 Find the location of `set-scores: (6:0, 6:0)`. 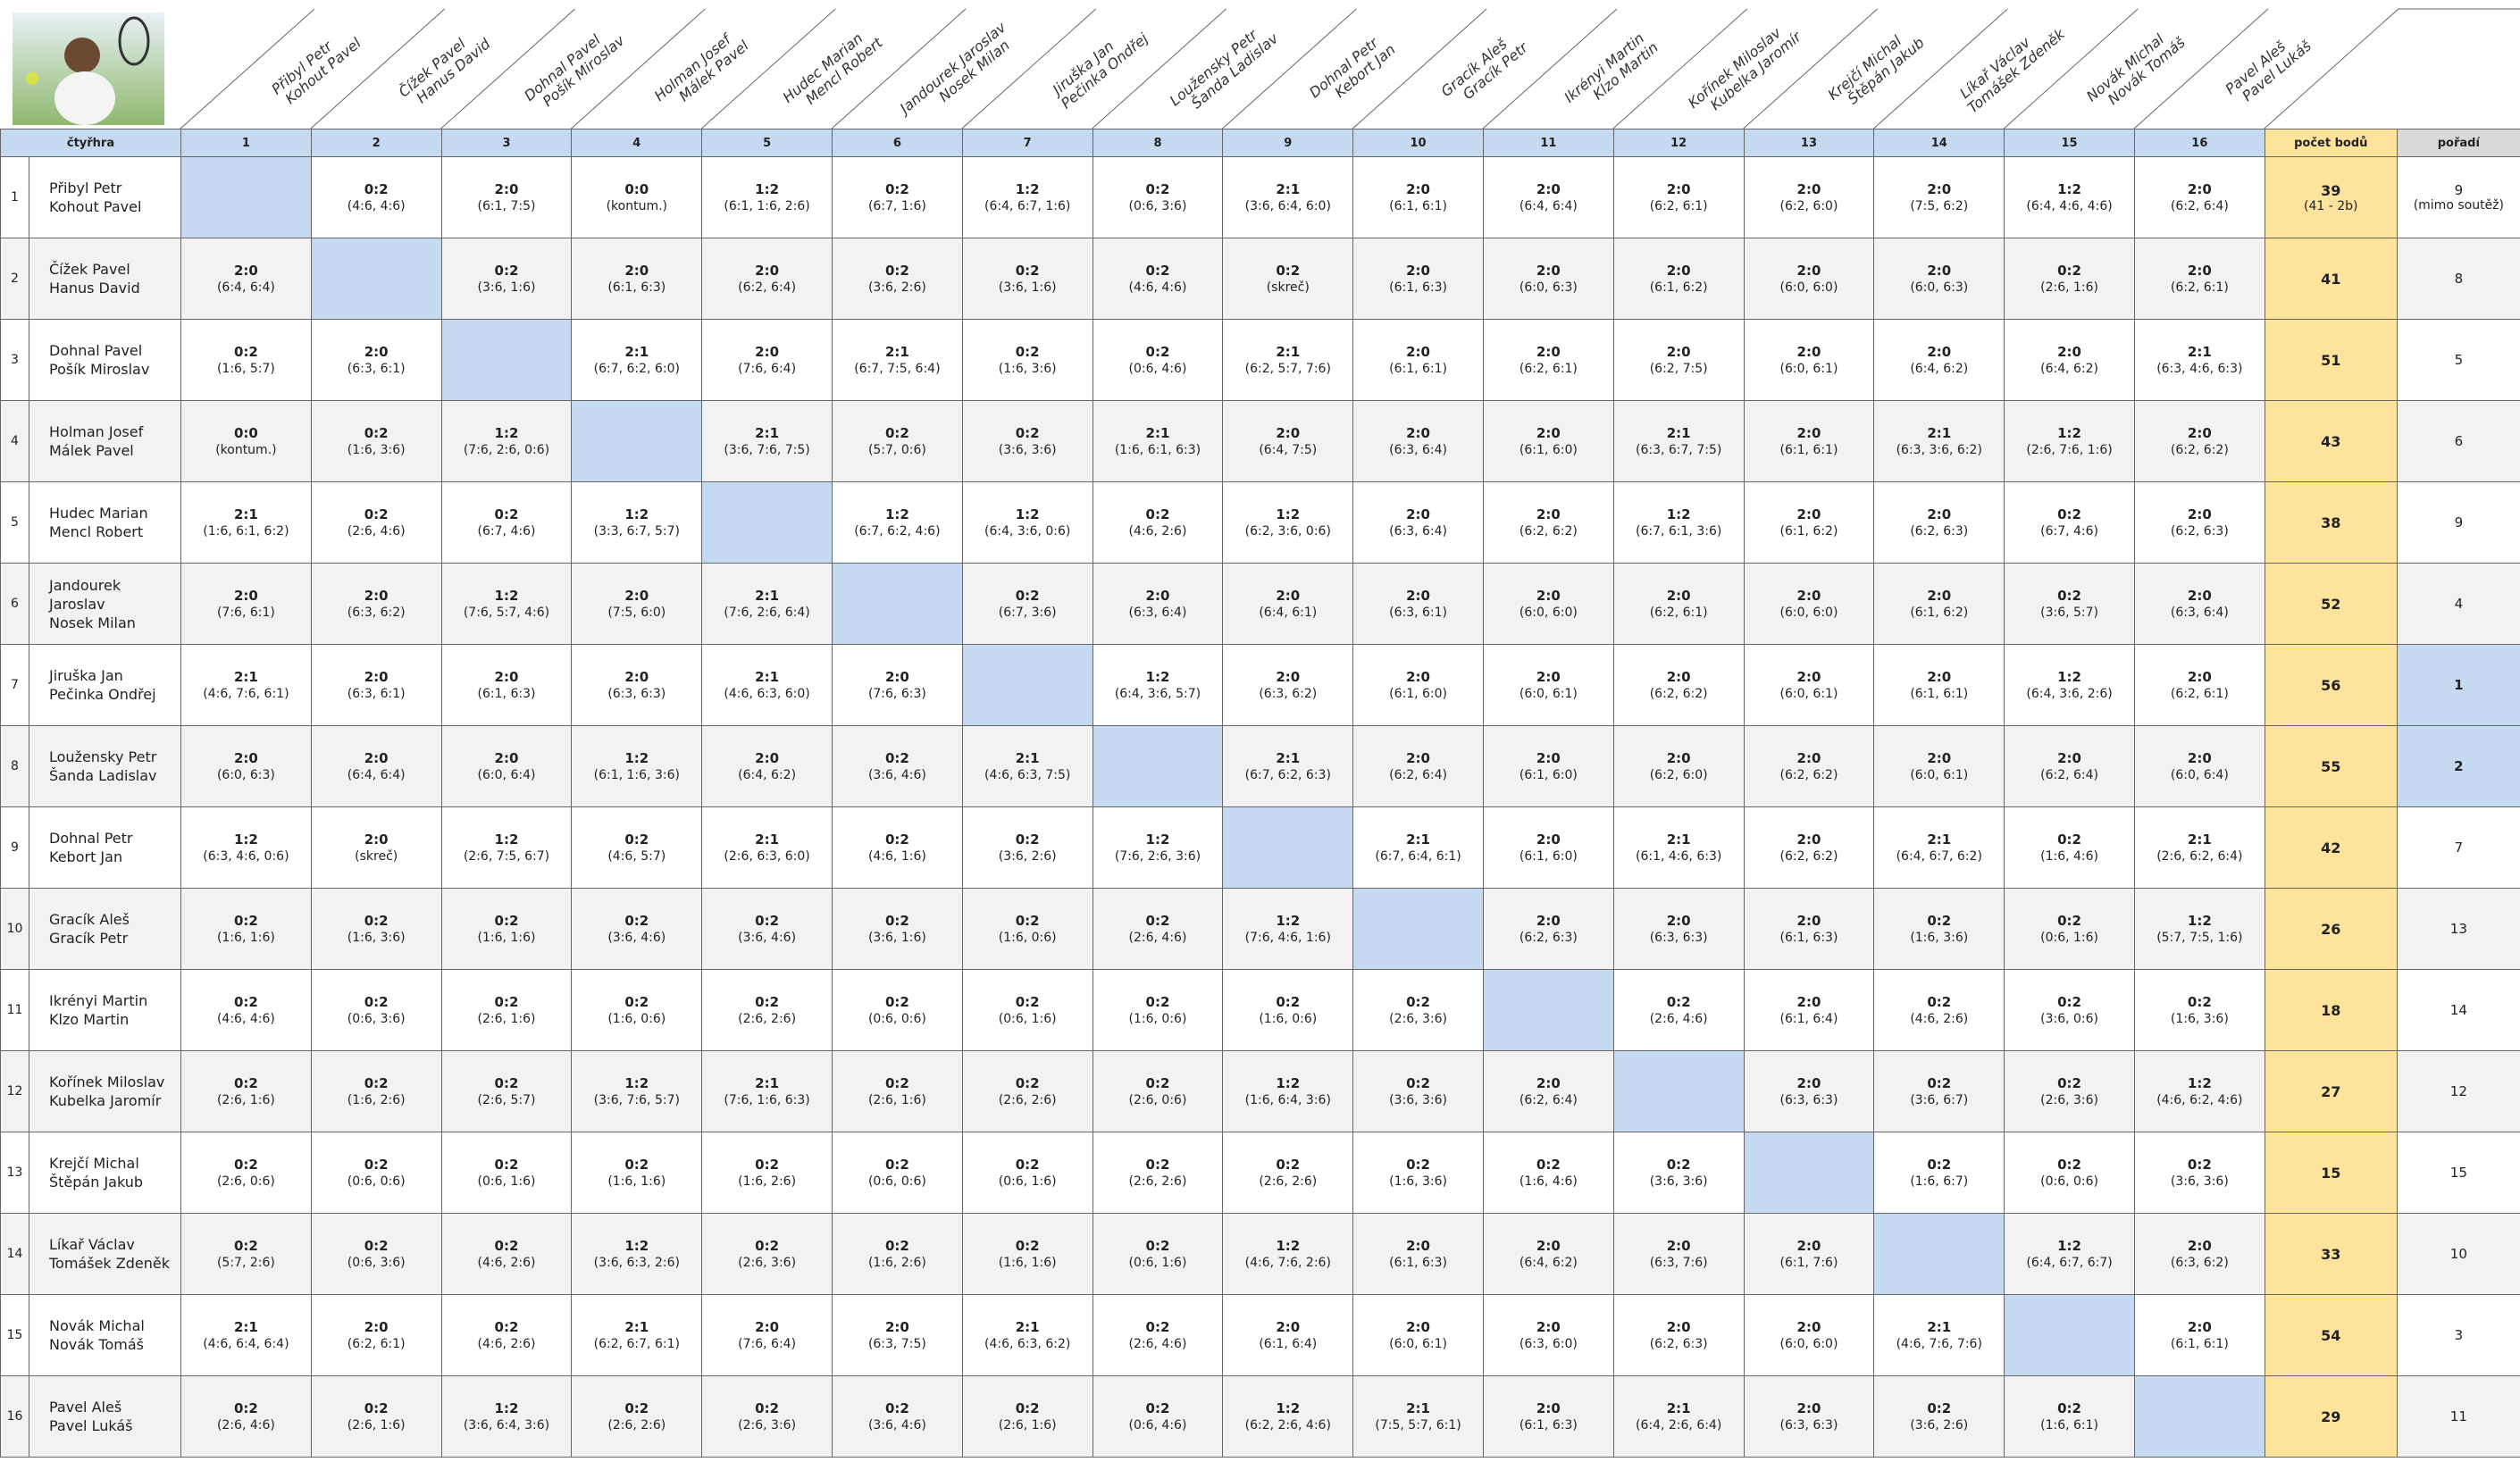

set-scores: (6:0, 6:0) is located at coordinates (1808, 287).